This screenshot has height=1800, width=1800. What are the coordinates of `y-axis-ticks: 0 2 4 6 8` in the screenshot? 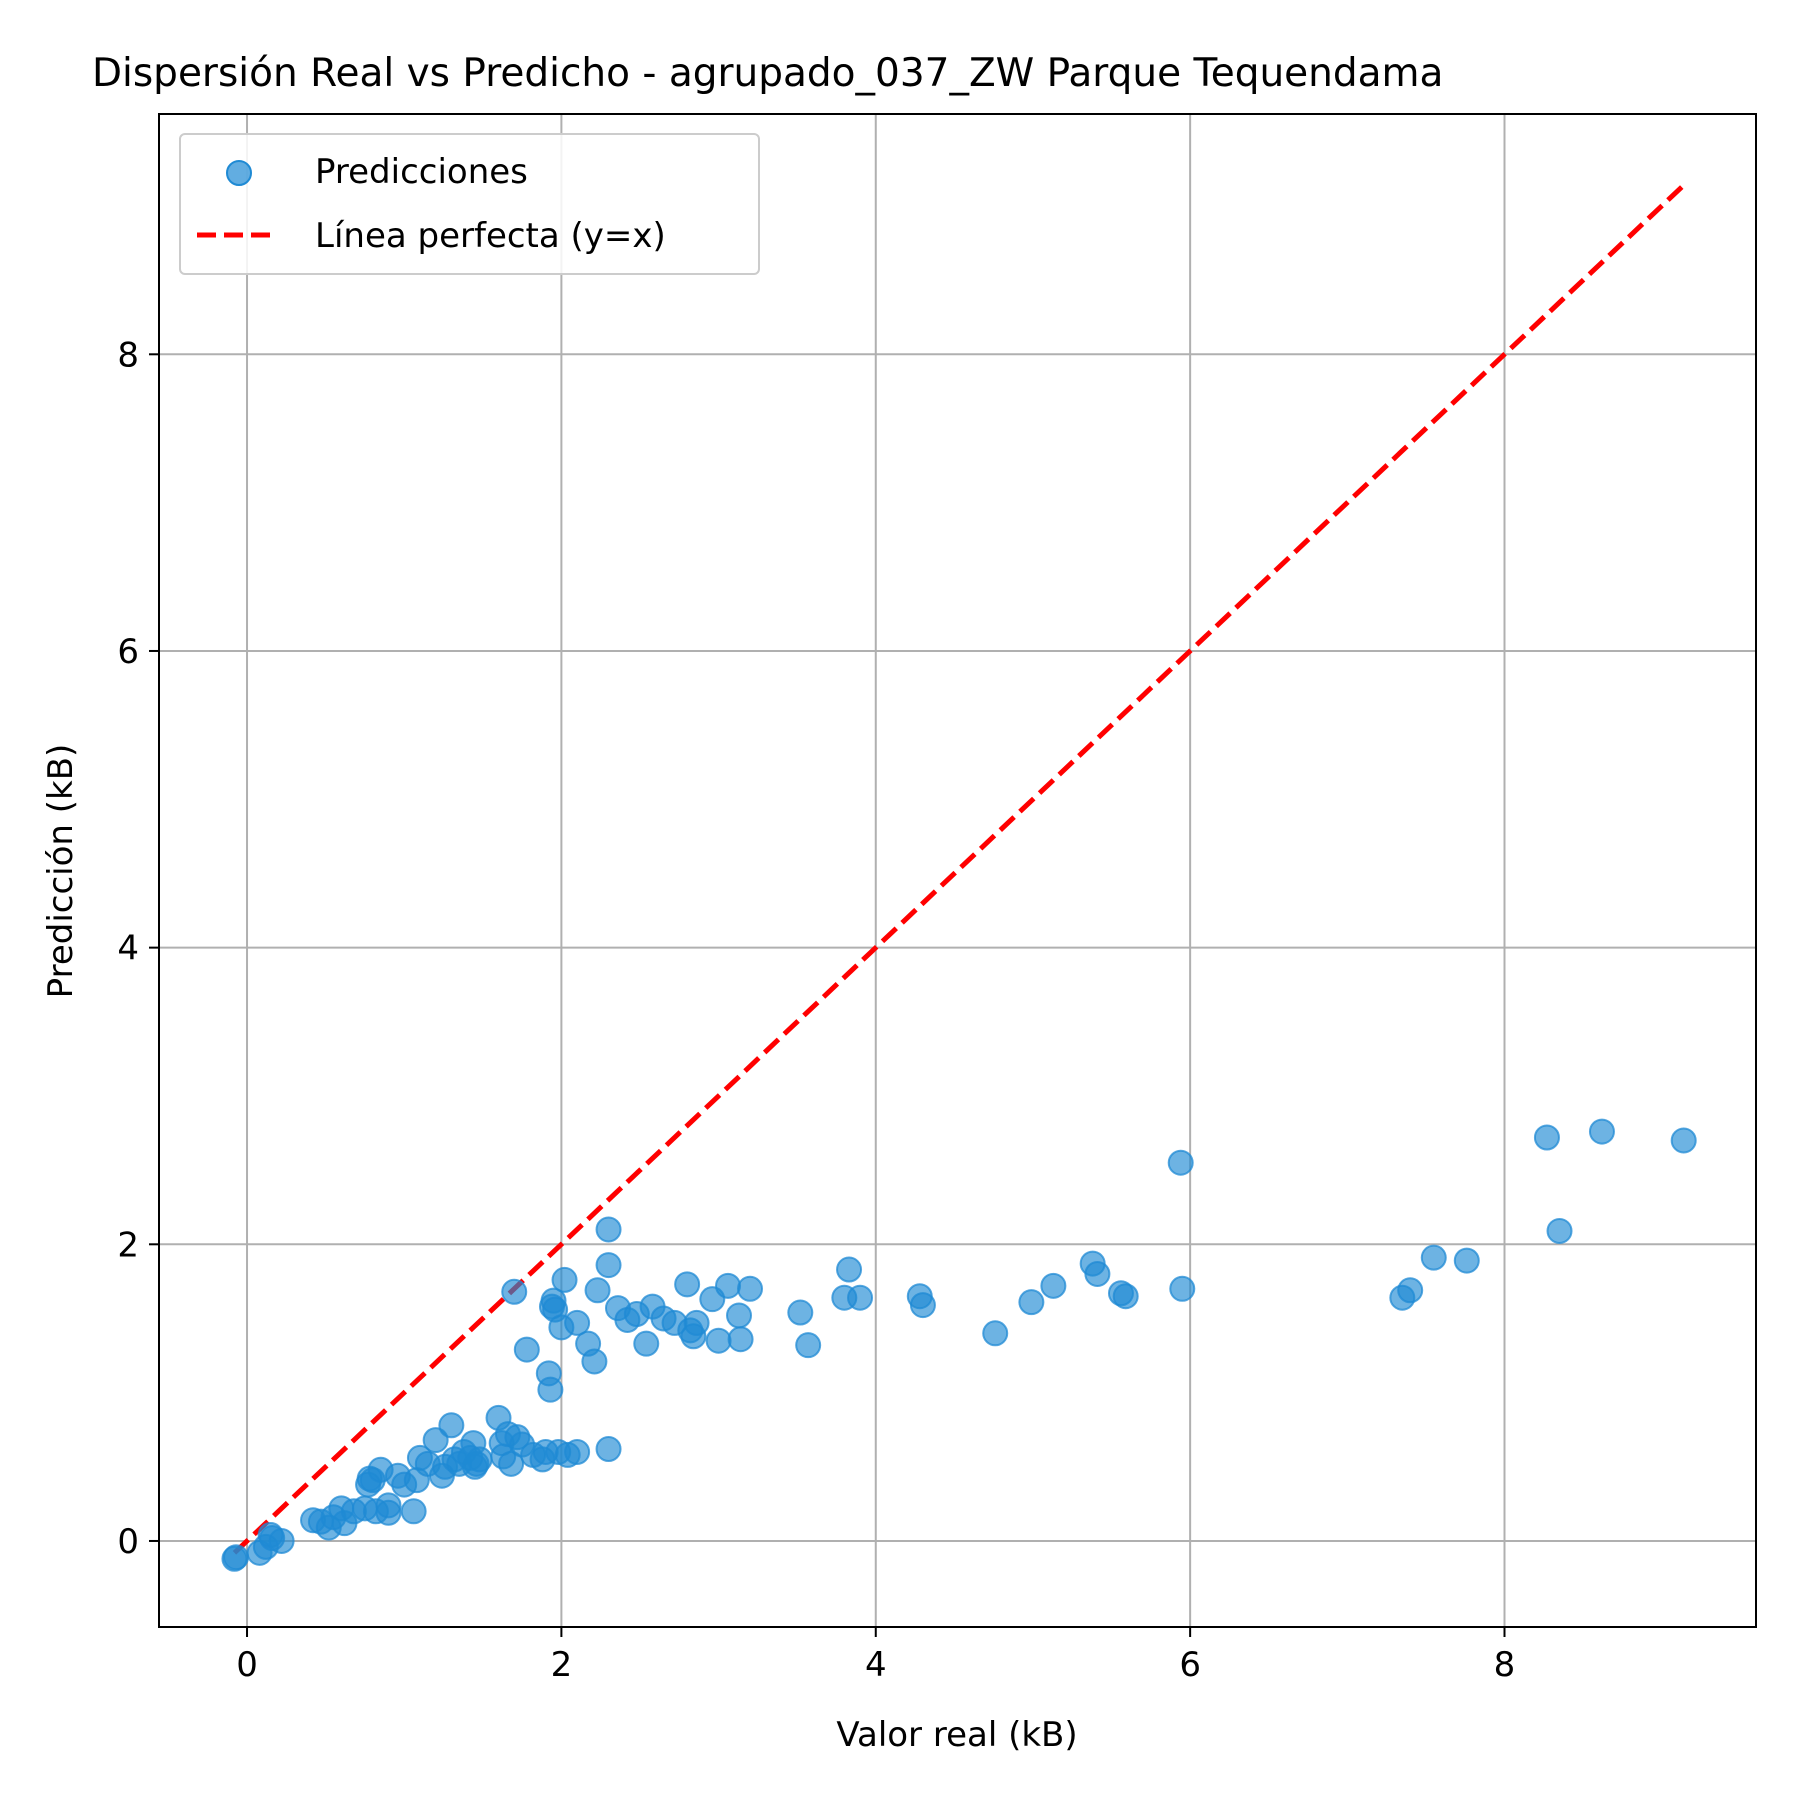 It's located at (138, 948).